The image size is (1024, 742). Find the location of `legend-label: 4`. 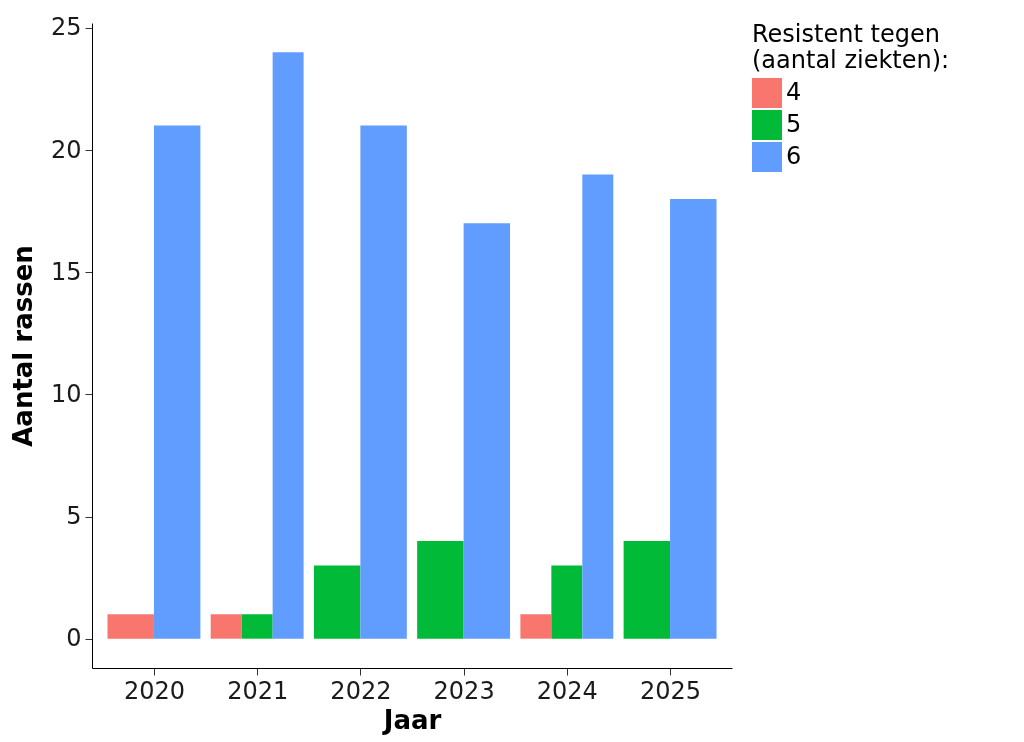

legend-label: 4 is located at coordinates (794, 92).